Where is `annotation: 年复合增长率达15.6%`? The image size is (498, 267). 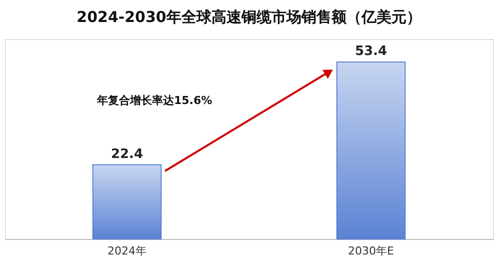
annotation: 年复合增长率达15.6% is located at coordinates (154, 100).